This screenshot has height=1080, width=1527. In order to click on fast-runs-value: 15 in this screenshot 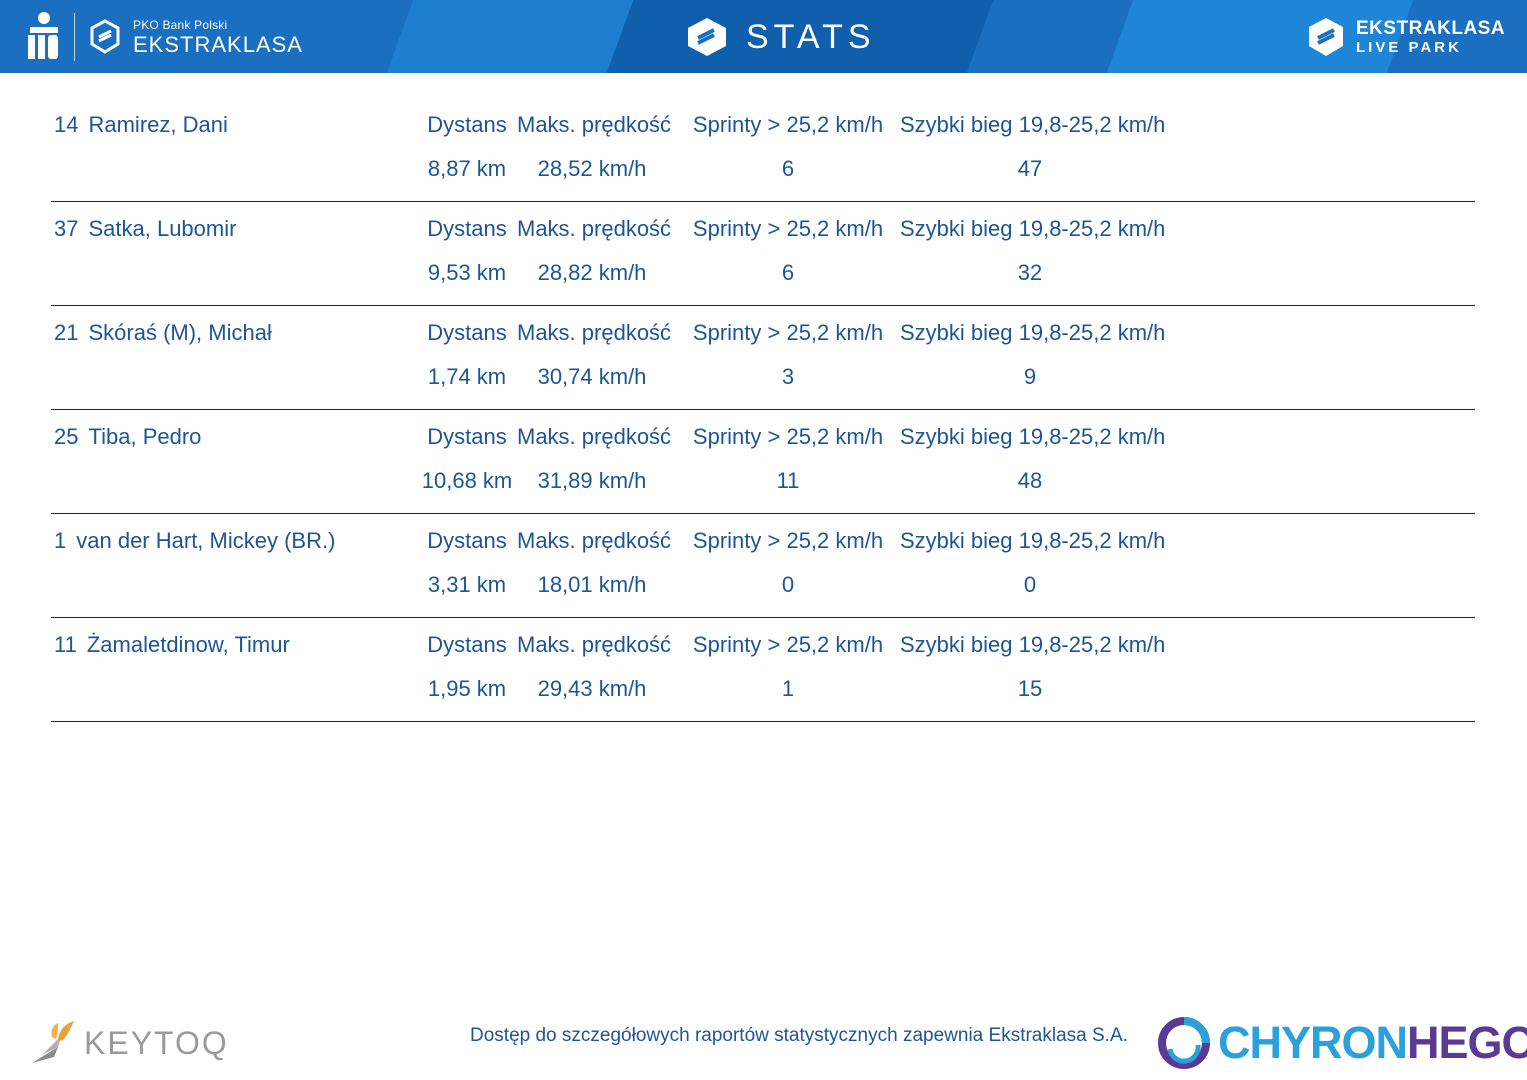, I will do `click(1030, 688)`.